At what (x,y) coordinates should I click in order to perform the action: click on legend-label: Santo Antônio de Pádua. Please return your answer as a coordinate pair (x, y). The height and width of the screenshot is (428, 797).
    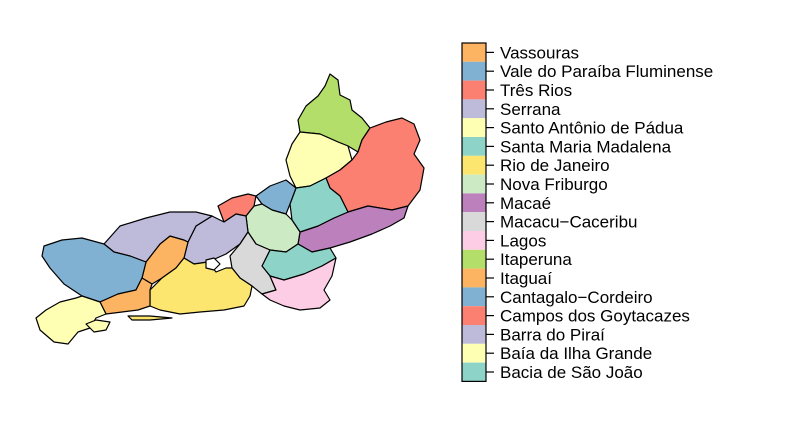
    Looking at the image, I should click on (592, 128).